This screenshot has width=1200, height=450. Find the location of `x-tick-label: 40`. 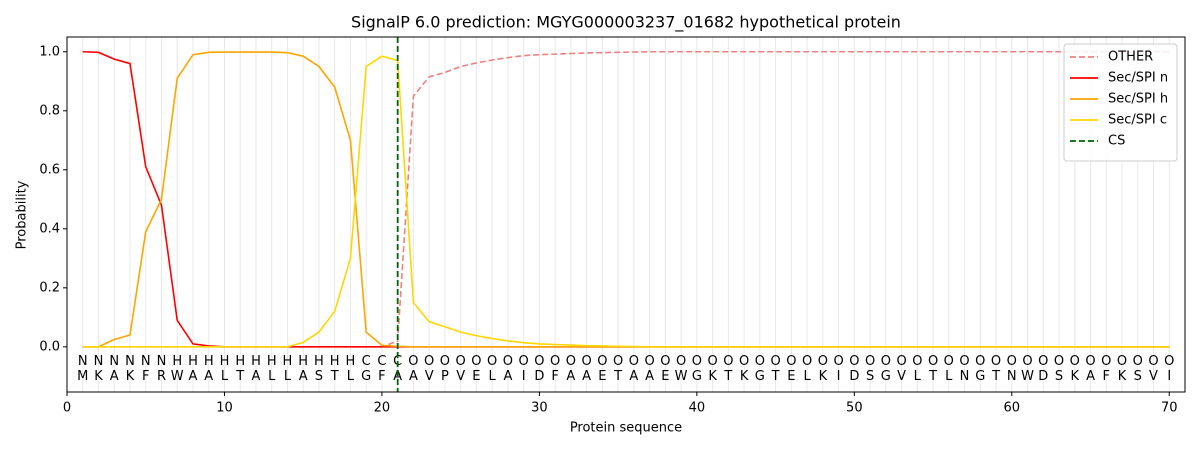

x-tick-label: 40 is located at coordinates (697, 408).